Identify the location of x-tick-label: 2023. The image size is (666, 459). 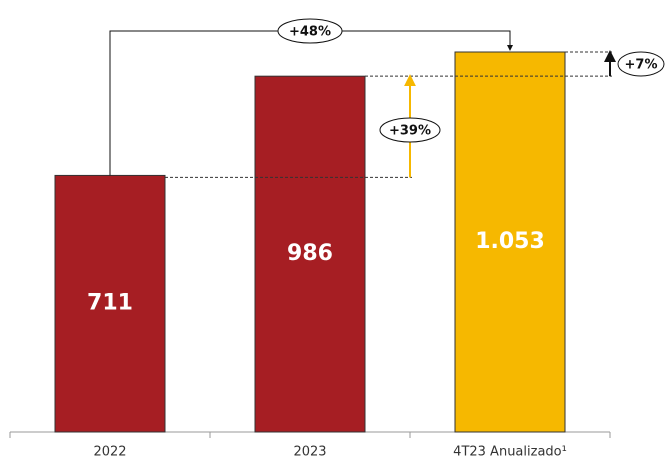
(309, 452).